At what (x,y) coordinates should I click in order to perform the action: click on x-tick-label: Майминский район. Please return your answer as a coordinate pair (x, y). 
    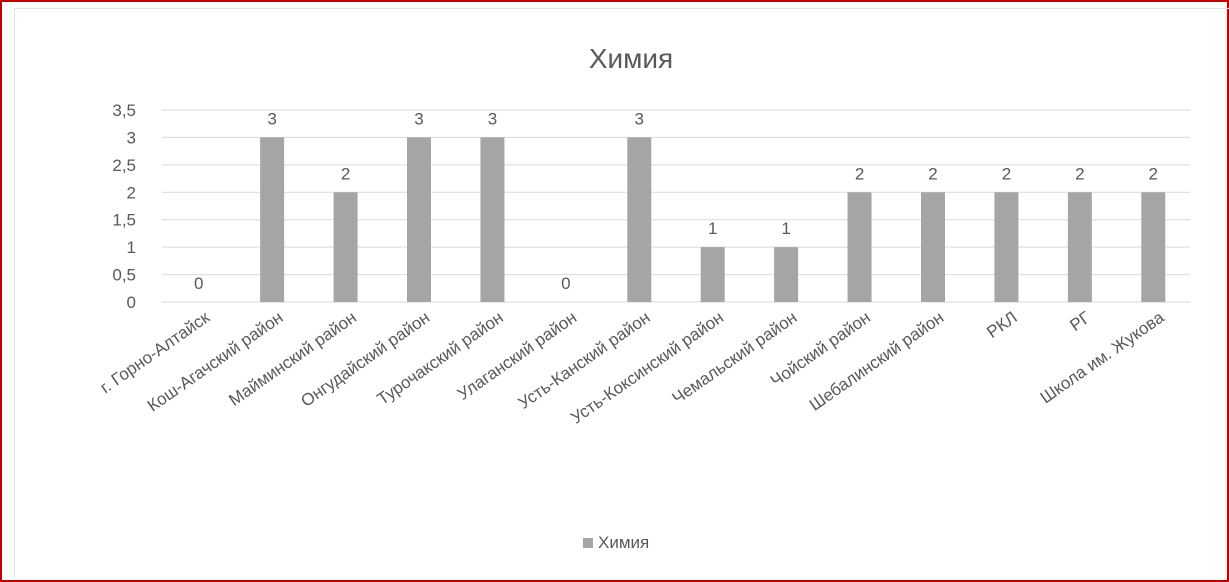
    Looking at the image, I should click on (292, 359).